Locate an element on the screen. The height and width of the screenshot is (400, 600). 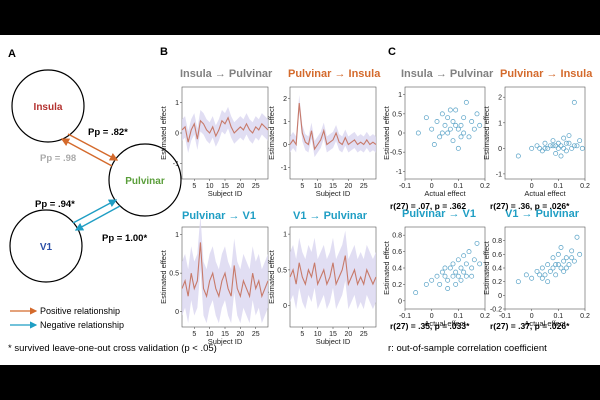
pp-gray: Pp = .98 is located at coordinates (58, 158).